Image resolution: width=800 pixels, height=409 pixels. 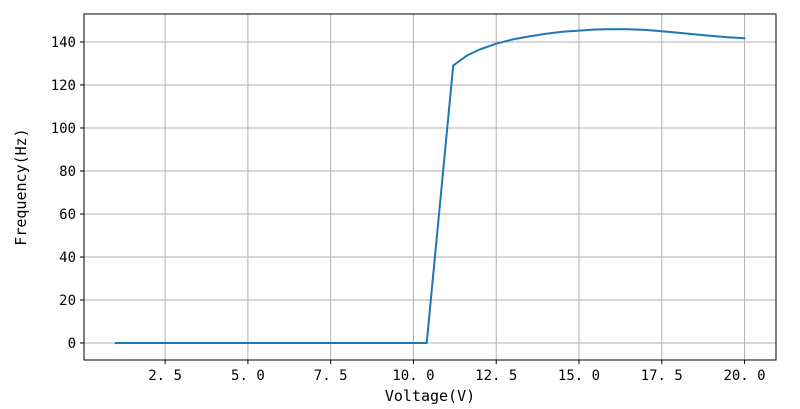 What do you see at coordinates (248, 376) in the screenshot?
I see `x-tick-label: 5. 0` at bounding box center [248, 376].